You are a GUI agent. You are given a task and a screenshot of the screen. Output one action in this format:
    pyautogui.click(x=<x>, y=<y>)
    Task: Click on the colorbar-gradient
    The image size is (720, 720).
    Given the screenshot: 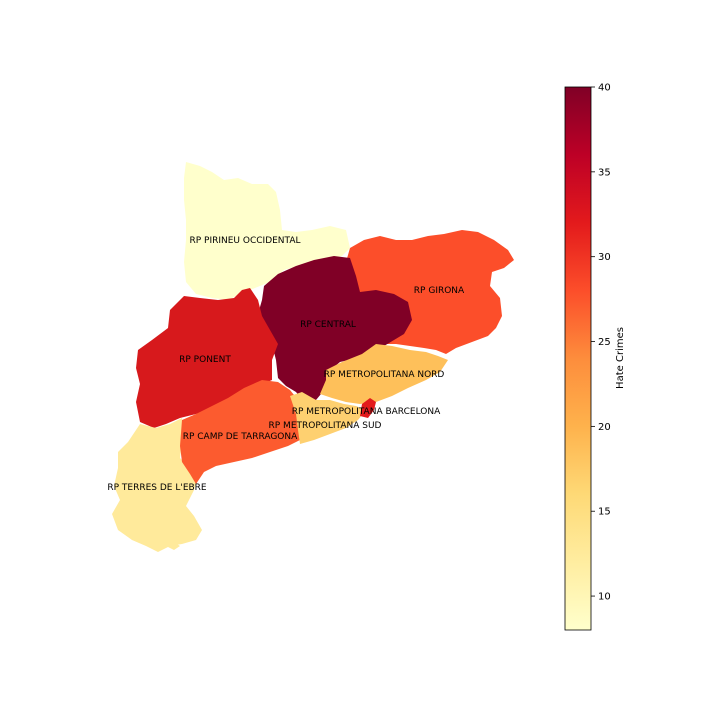 What is the action you would take?
    pyautogui.click(x=578, y=358)
    